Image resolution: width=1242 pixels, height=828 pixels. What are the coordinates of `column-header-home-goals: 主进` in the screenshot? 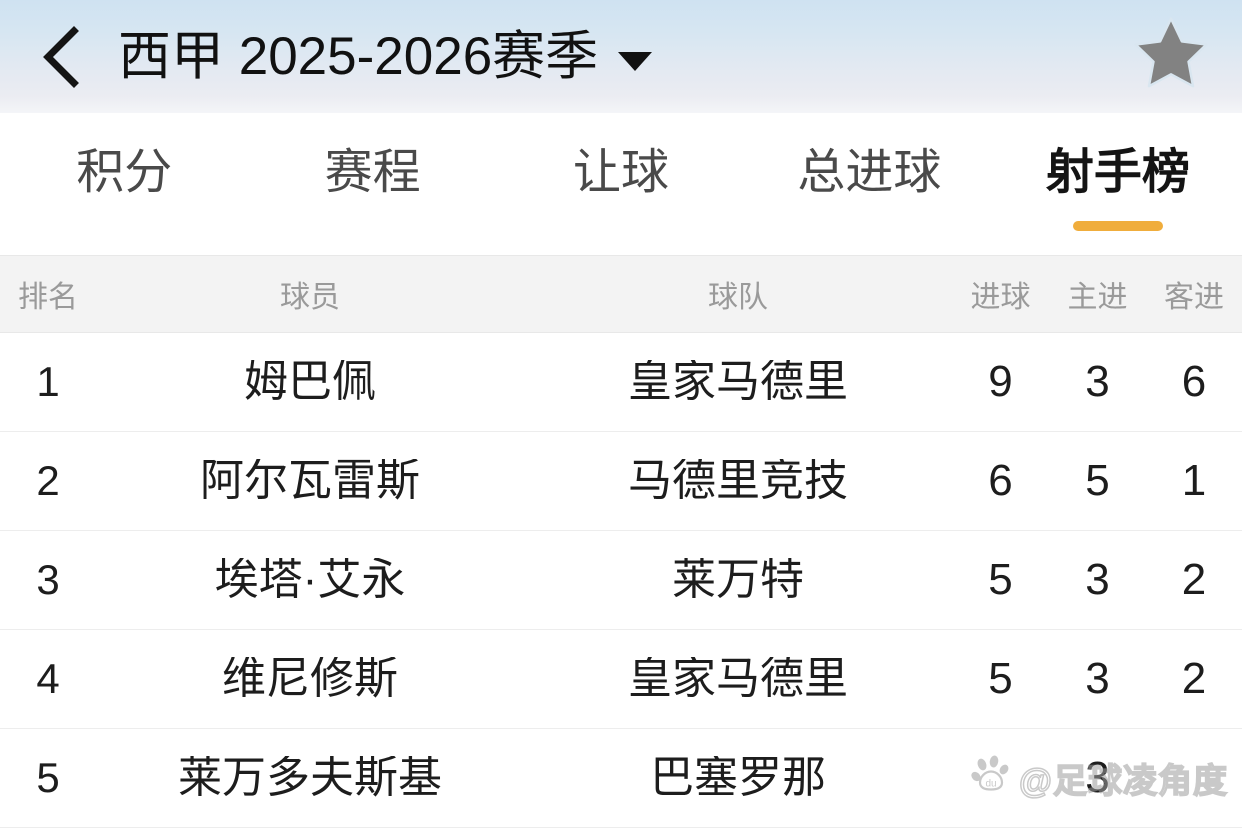 It's located at (1097, 297).